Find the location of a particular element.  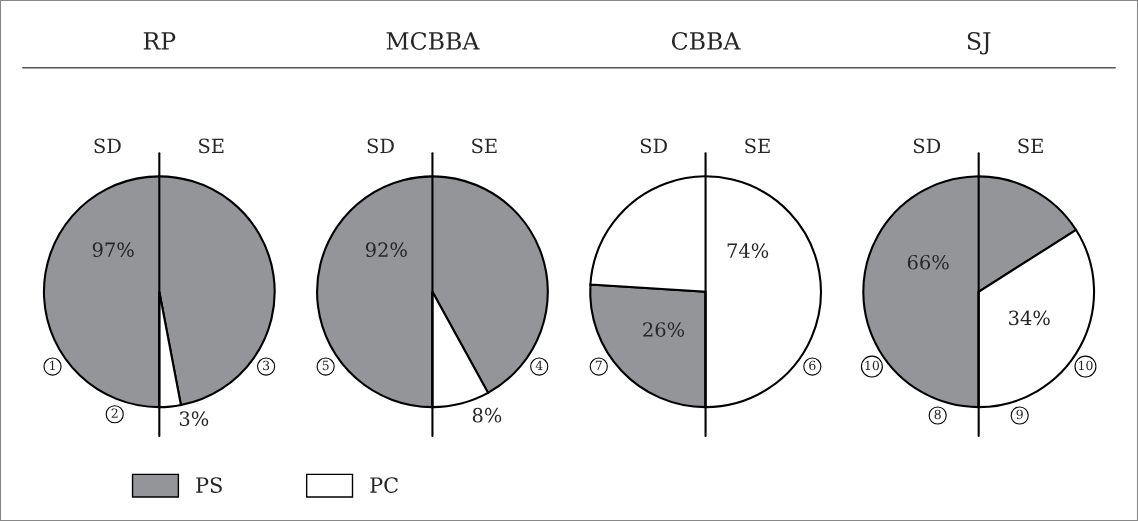

data-label: 3% is located at coordinates (194, 419).